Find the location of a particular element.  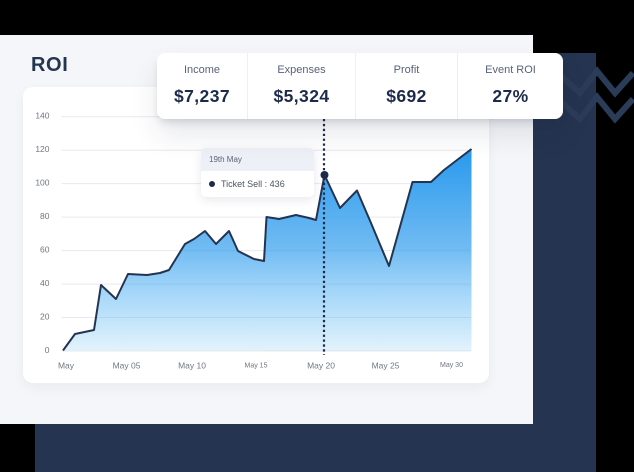

svg-text: 0 is located at coordinates (47, 350).